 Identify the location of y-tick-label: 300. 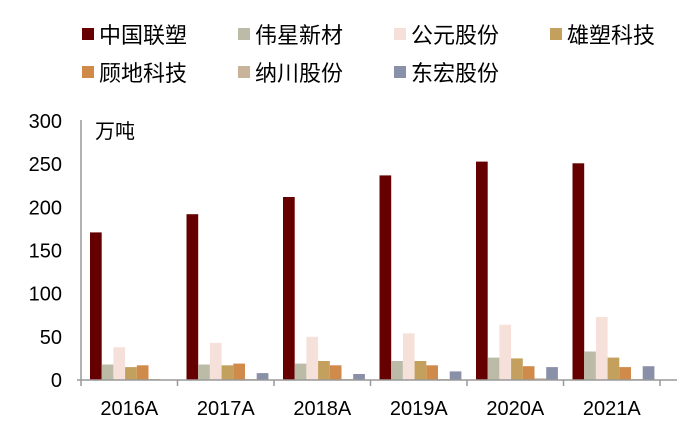
(45, 122).